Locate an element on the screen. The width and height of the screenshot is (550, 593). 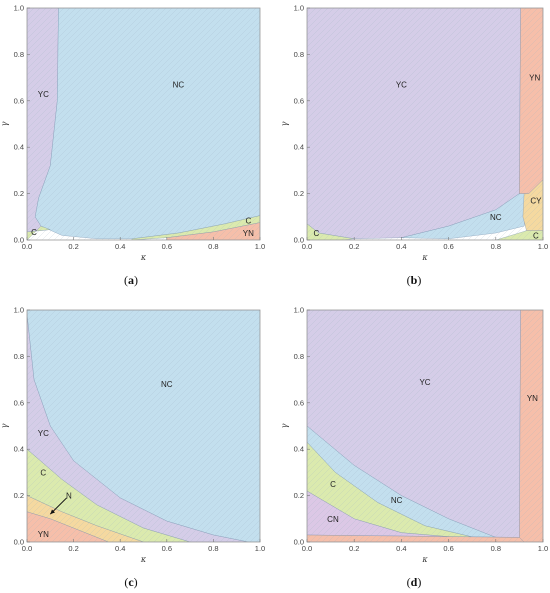
region-label-cn: CN is located at coordinates (333, 519).